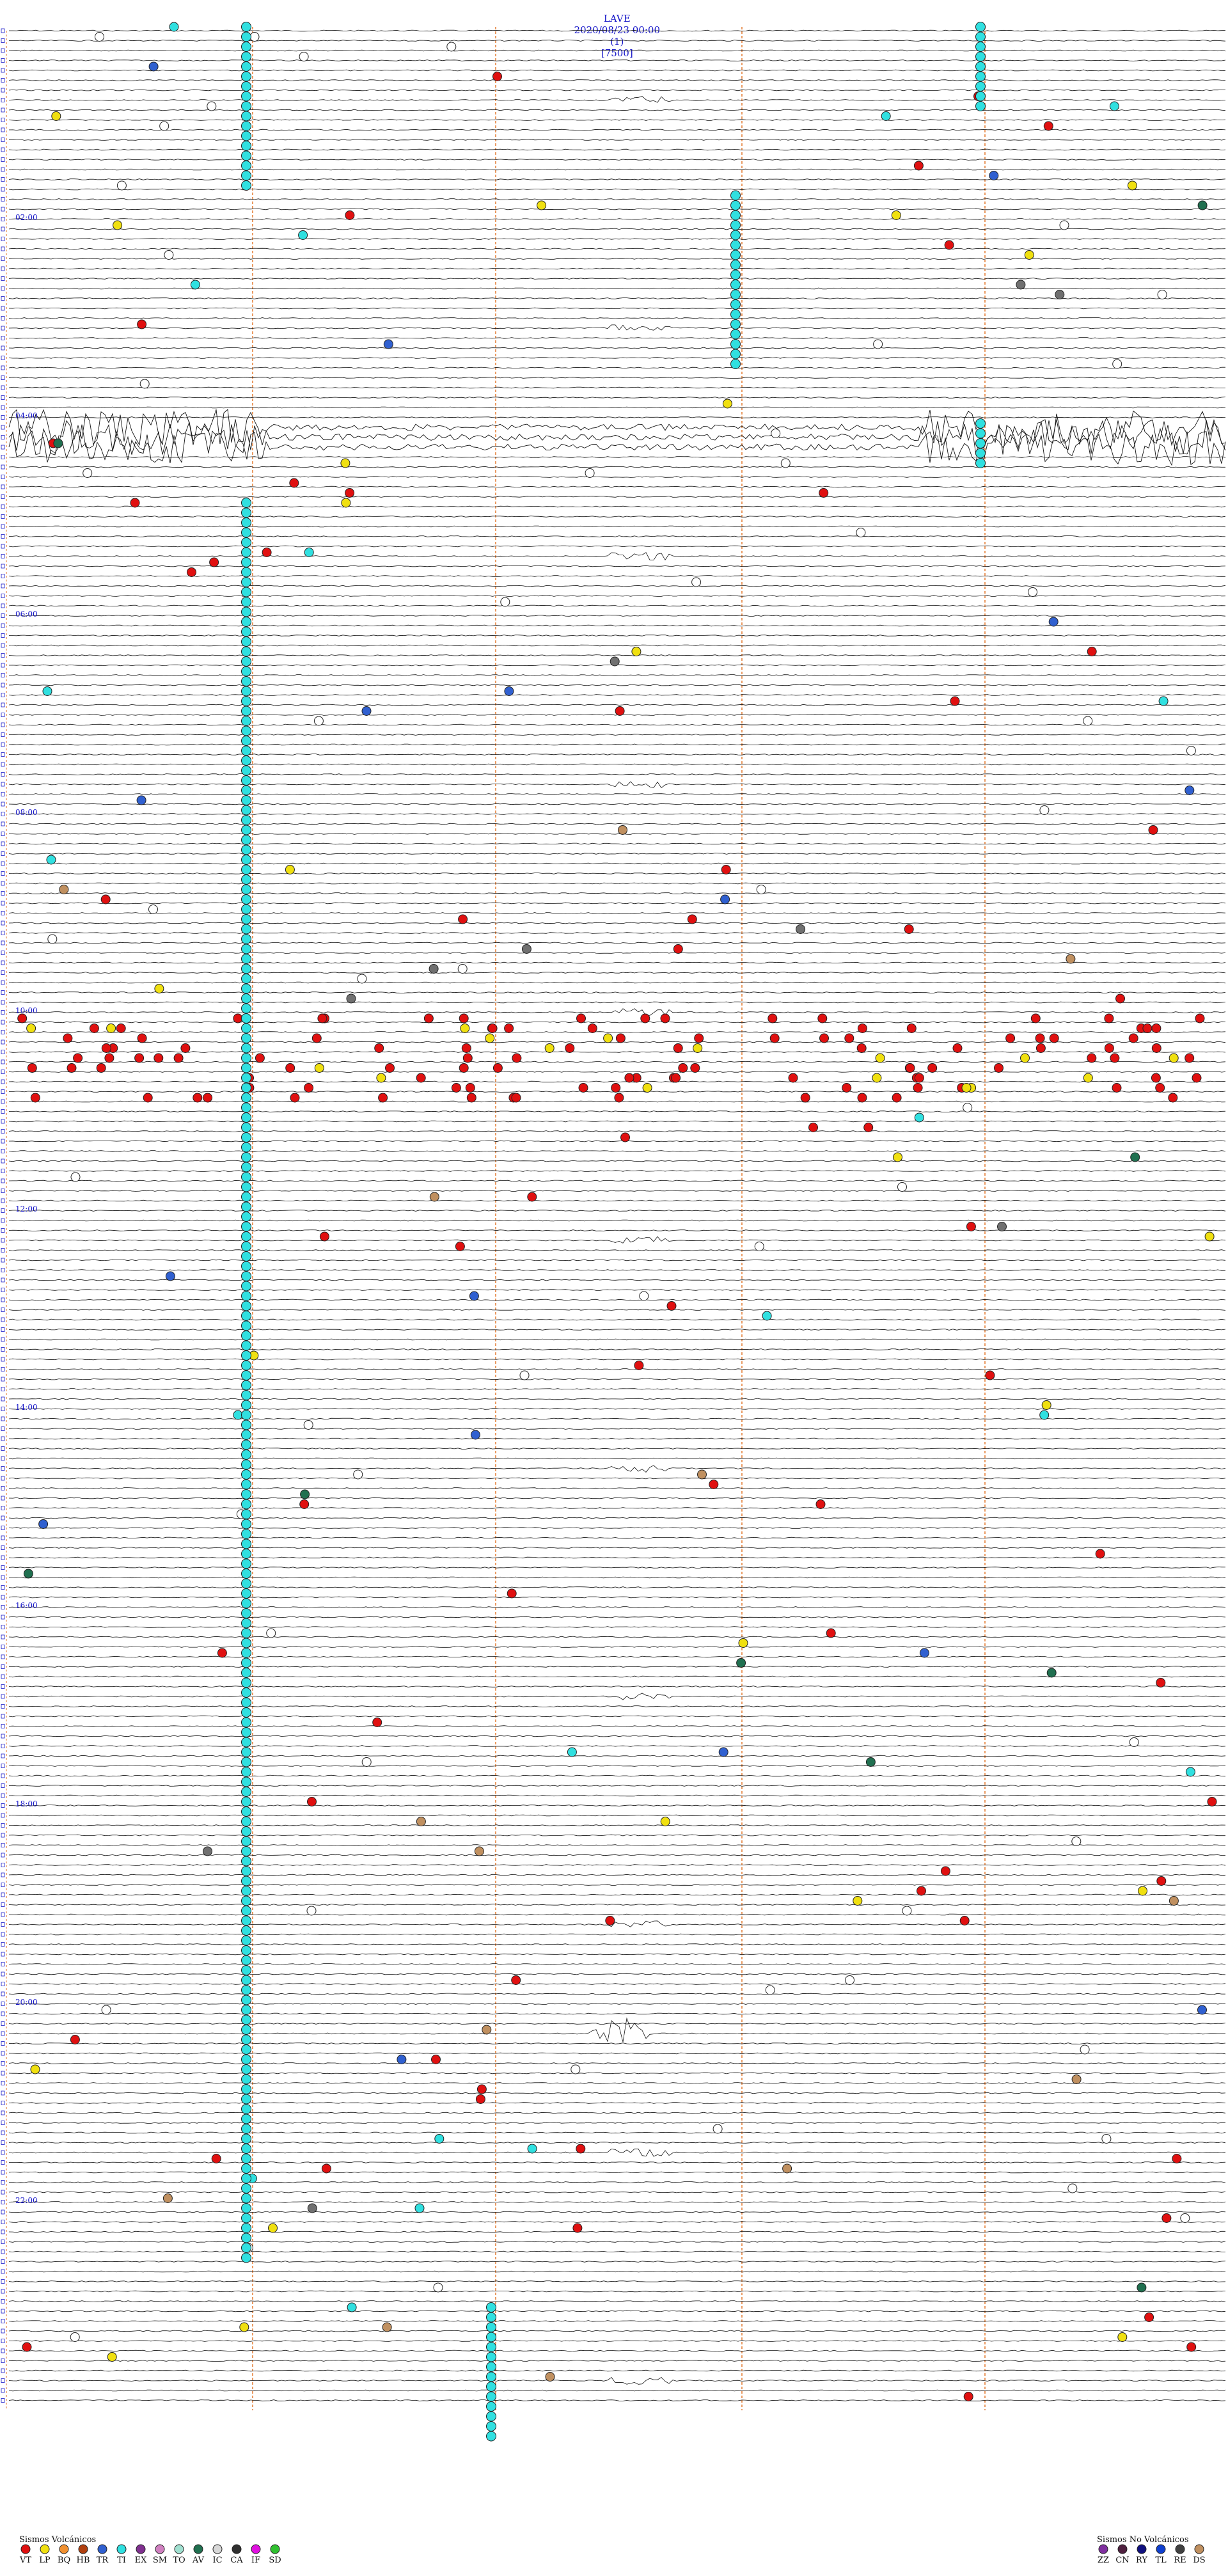 Image resolution: width=1228 pixels, height=2576 pixels. Describe the element at coordinates (179, 2549) in the screenshot. I see `volcanic-legend-to-icon` at that location.